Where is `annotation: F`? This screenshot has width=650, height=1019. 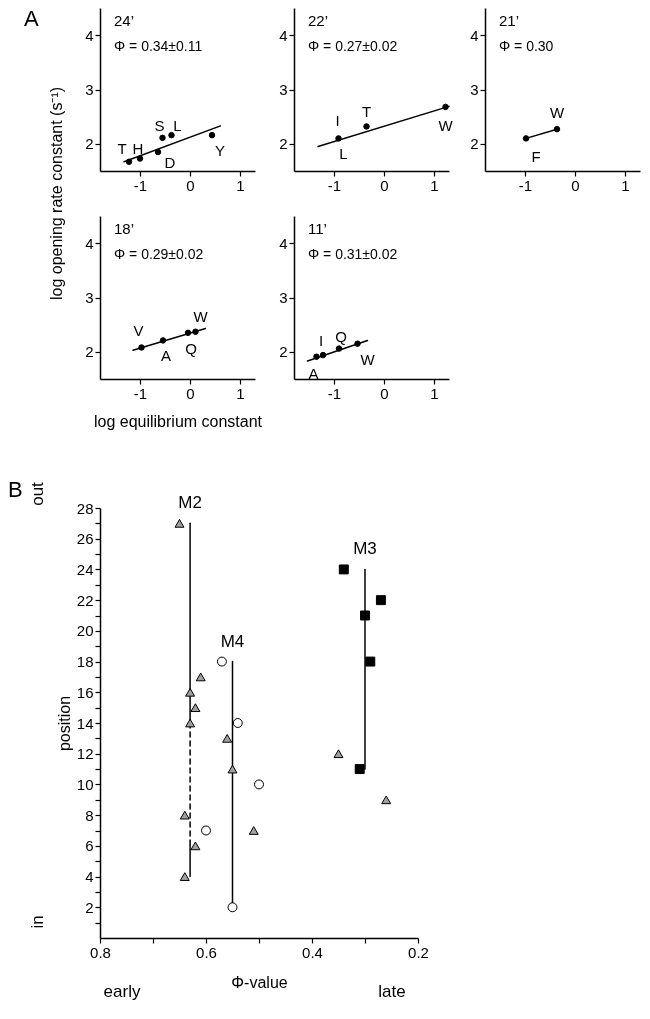 annotation: F is located at coordinates (536, 157).